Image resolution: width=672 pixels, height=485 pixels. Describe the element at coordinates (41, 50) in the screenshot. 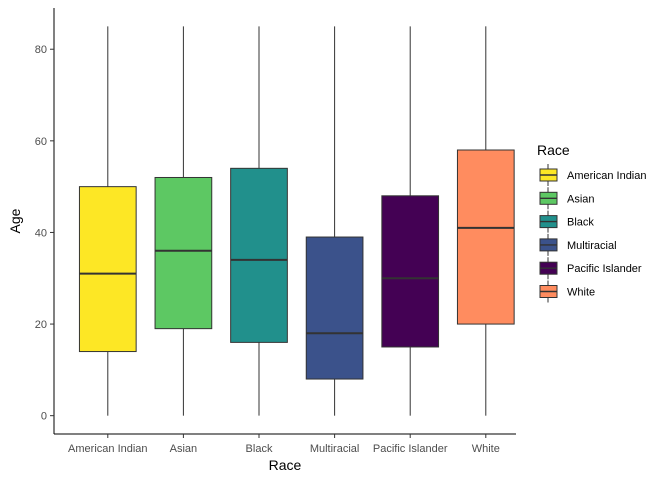

I see `y-tick-label: 80` at that location.